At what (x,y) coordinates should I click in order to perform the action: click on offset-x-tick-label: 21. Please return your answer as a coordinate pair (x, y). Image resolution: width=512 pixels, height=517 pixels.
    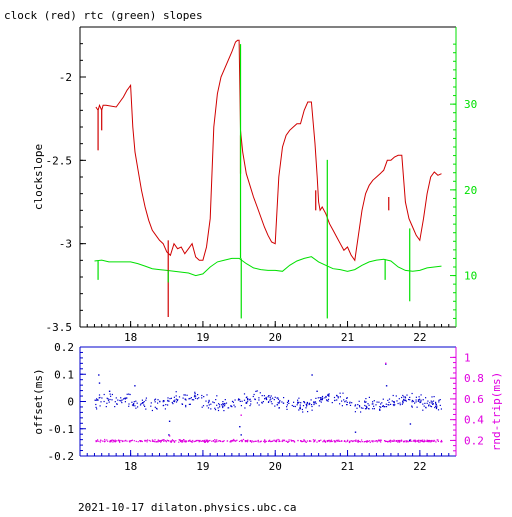
    Looking at the image, I should click on (347, 466).